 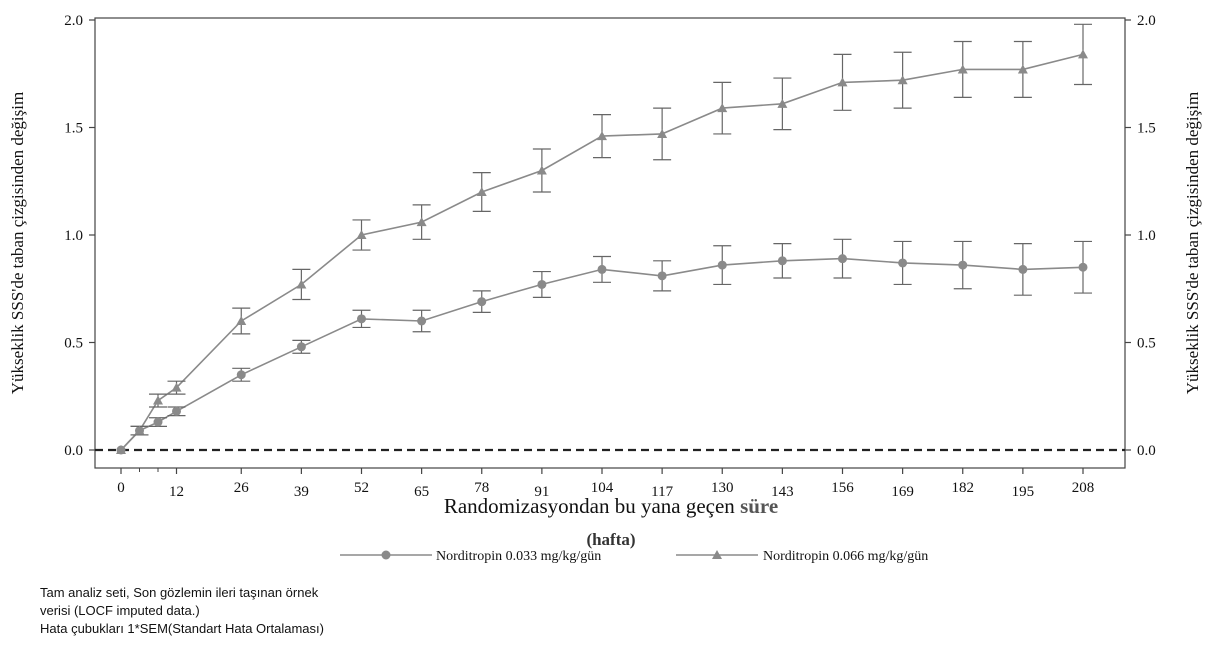 What do you see at coordinates (1083, 488) in the screenshot?
I see `x-tick-label: 208` at bounding box center [1083, 488].